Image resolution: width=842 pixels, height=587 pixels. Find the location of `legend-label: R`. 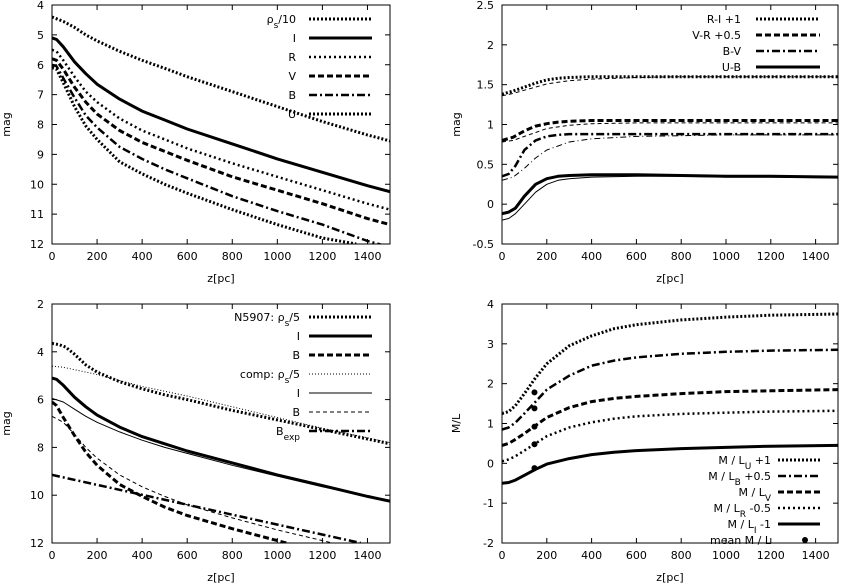

legend-label: R is located at coordinates (292, 57).